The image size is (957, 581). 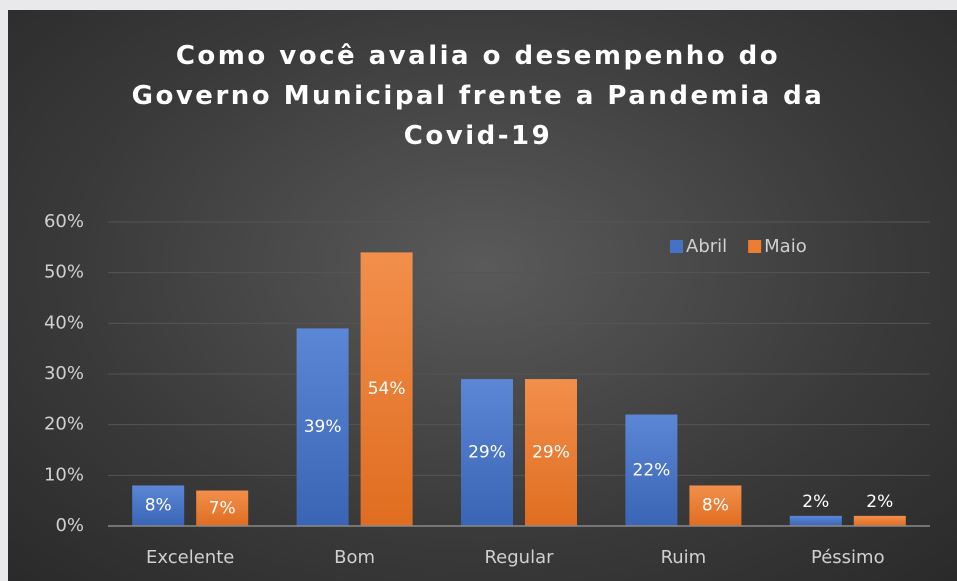 What do you see at coordinates (706, 246) in the screenshot?
I see `legend-label: Abril` at bounding box center [706, 246].